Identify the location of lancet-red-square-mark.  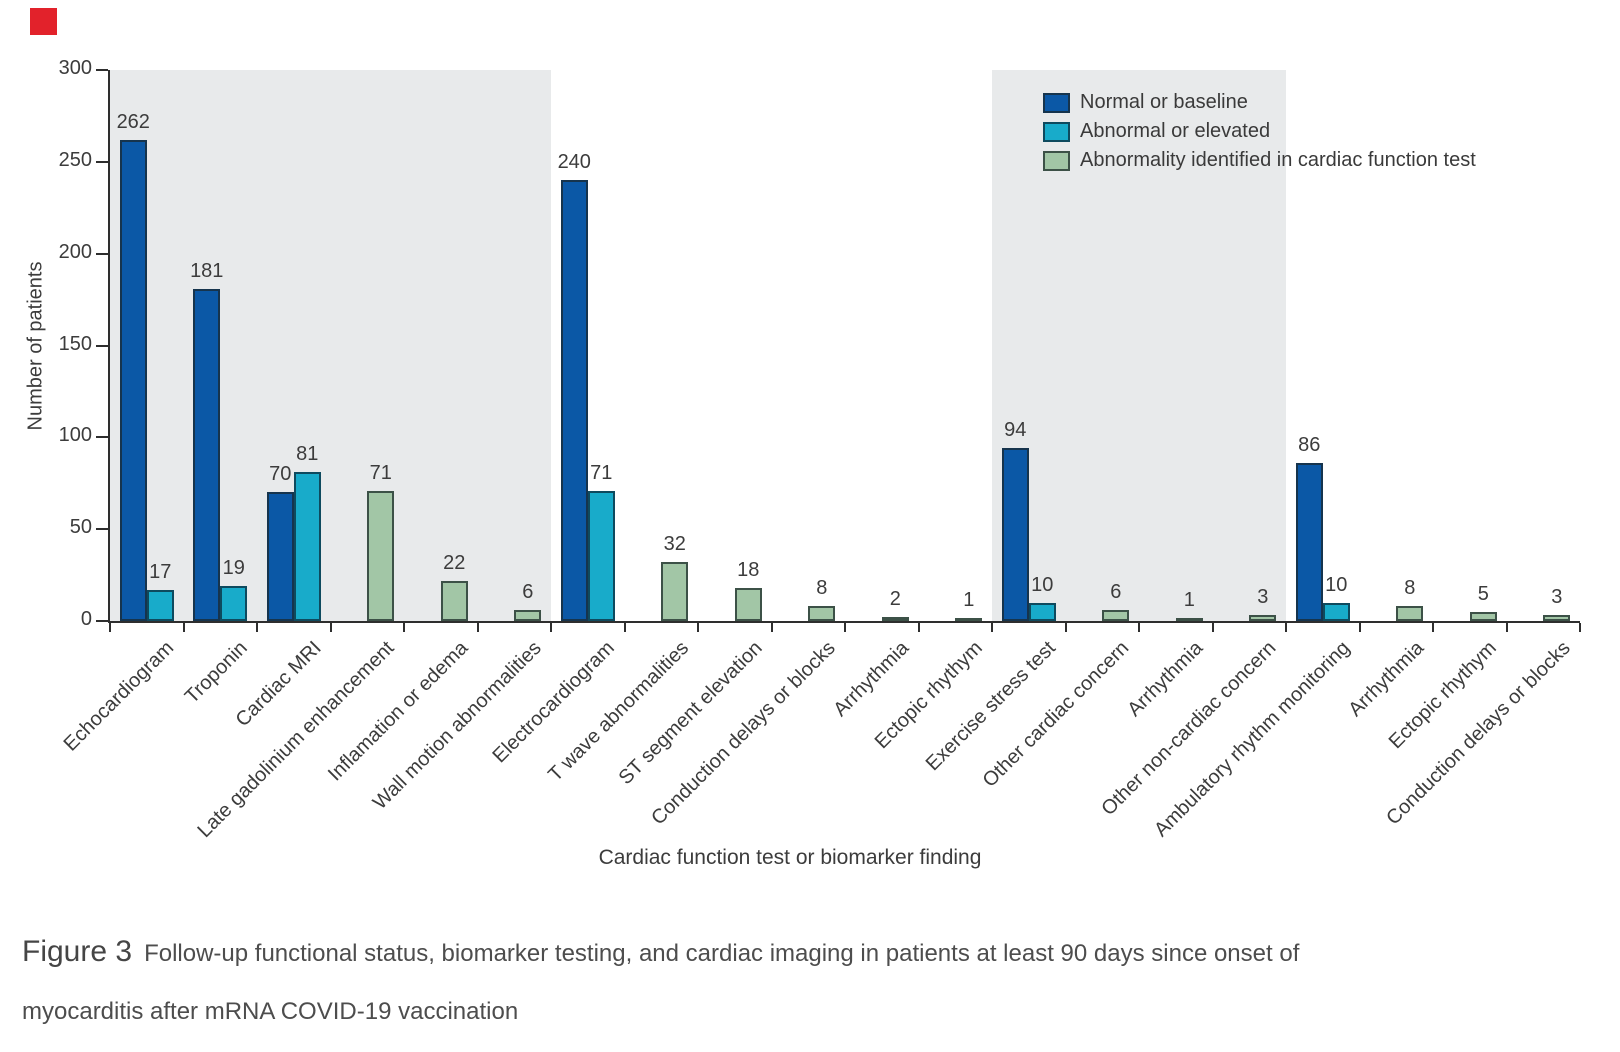
(43, 21).